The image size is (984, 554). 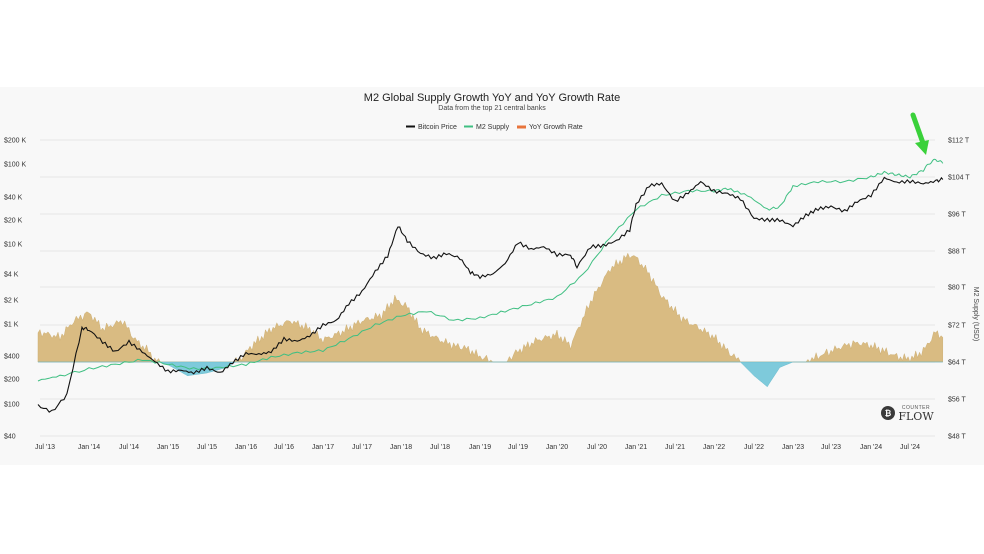 I want to click on left-axis-tick-label: $200 K, so click(x=15, y=141).